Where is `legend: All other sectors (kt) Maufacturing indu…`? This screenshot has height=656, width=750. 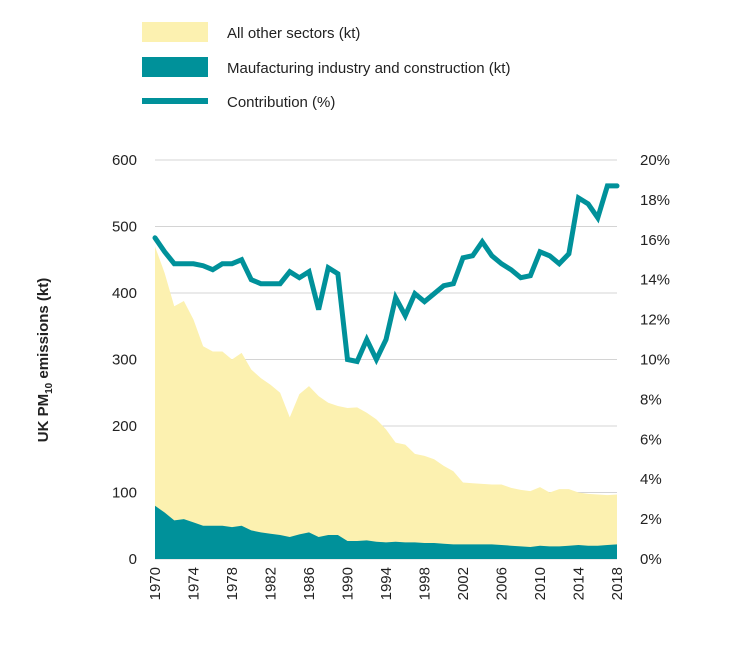 legend: All other sectors (kt) Maufacturing indu… is located at coordinates (326, 66).